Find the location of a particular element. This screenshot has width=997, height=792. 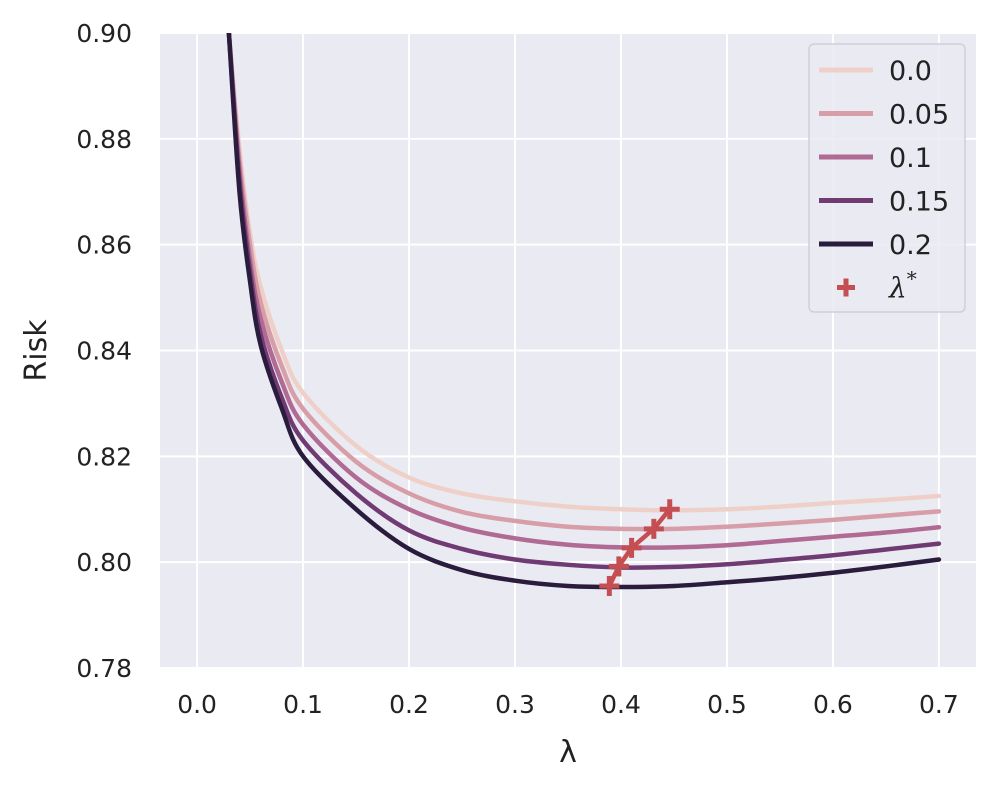

legend-label-3: 0.15 is located at coordinates (919, 202).